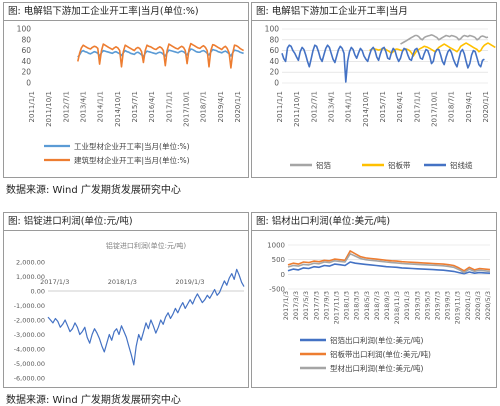  I want to click on x-tick-label: 2020/5/3, so click(488, 305).